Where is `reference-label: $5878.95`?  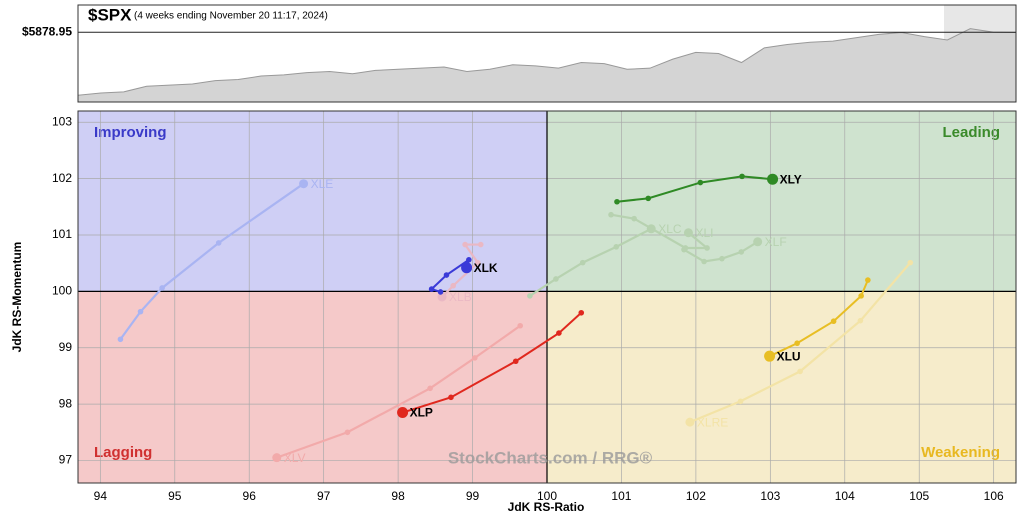 reference-label: $5878.95 is located at coordinates (47, 31).